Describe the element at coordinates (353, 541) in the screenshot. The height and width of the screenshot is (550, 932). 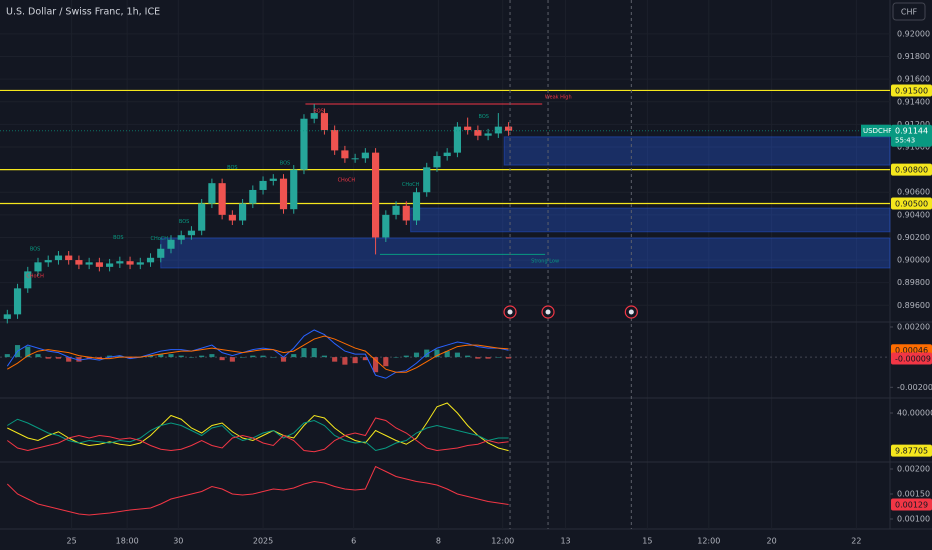
I see `x-tick-label: 6` at that location.